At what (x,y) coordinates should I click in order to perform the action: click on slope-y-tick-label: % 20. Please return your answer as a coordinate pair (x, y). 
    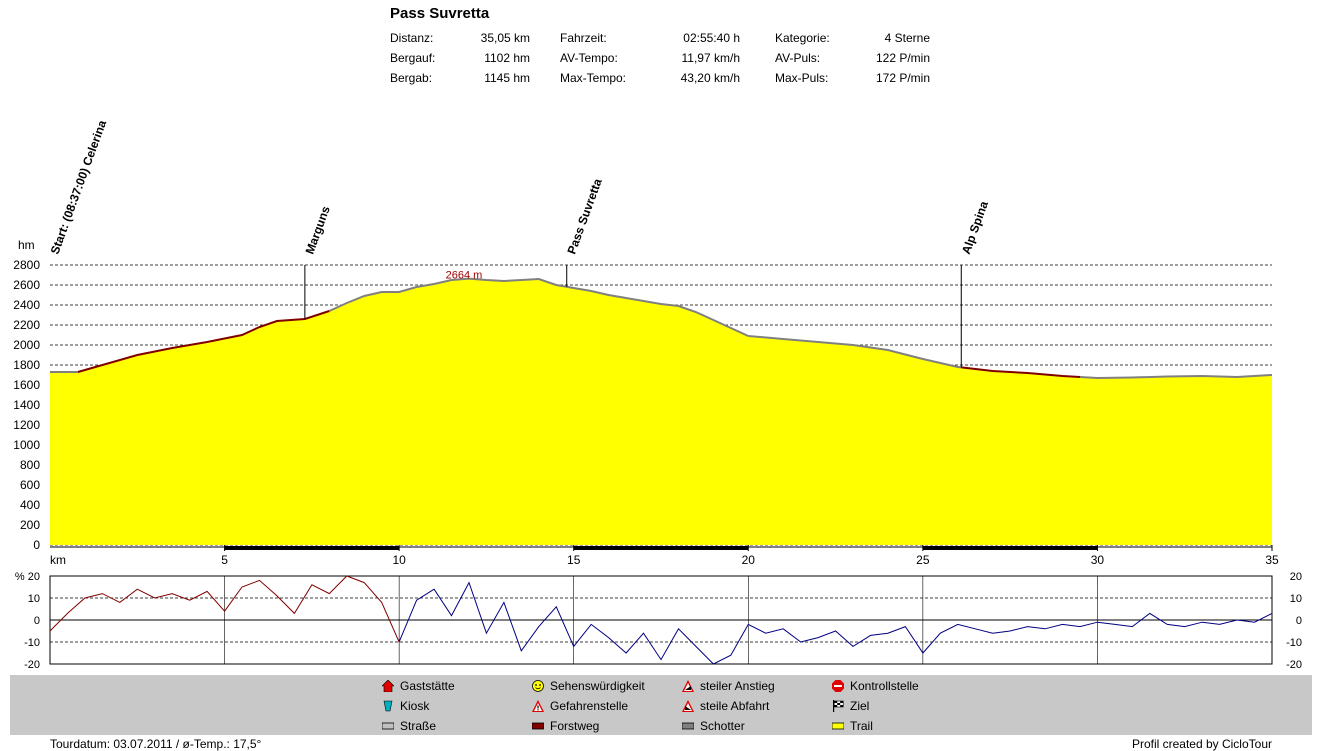
    Looking at the image, I should click on (27, 577).